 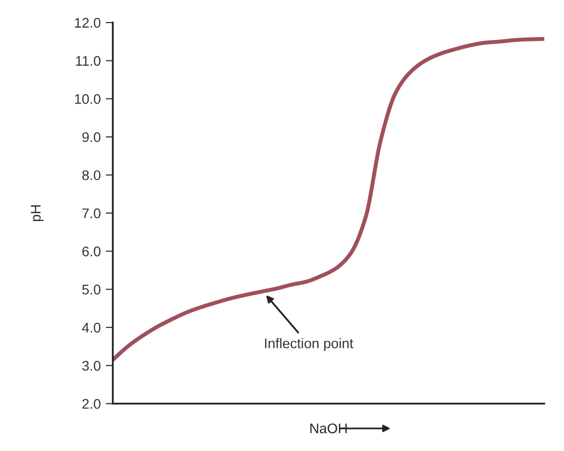 What do you see at coordinates (91, 365) in the screenshot?
I see `y-tick-label: 3.0` at bounding box center [91, 365].